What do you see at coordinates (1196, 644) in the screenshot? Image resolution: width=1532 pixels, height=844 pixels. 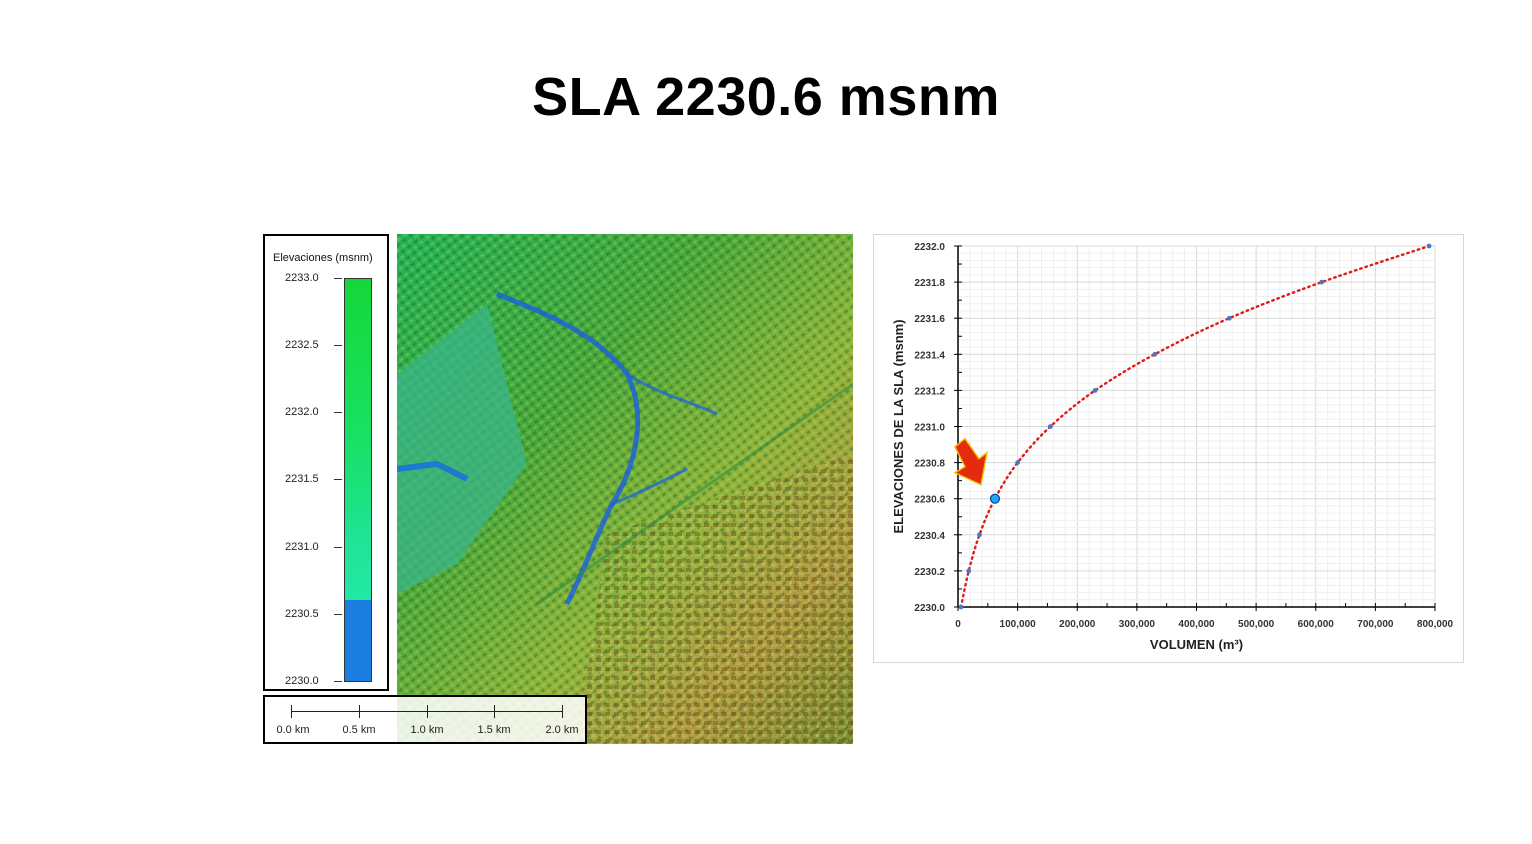 I see `x-axis-title: VOLUMEN (m³)` at bounding box center [1196, 644].